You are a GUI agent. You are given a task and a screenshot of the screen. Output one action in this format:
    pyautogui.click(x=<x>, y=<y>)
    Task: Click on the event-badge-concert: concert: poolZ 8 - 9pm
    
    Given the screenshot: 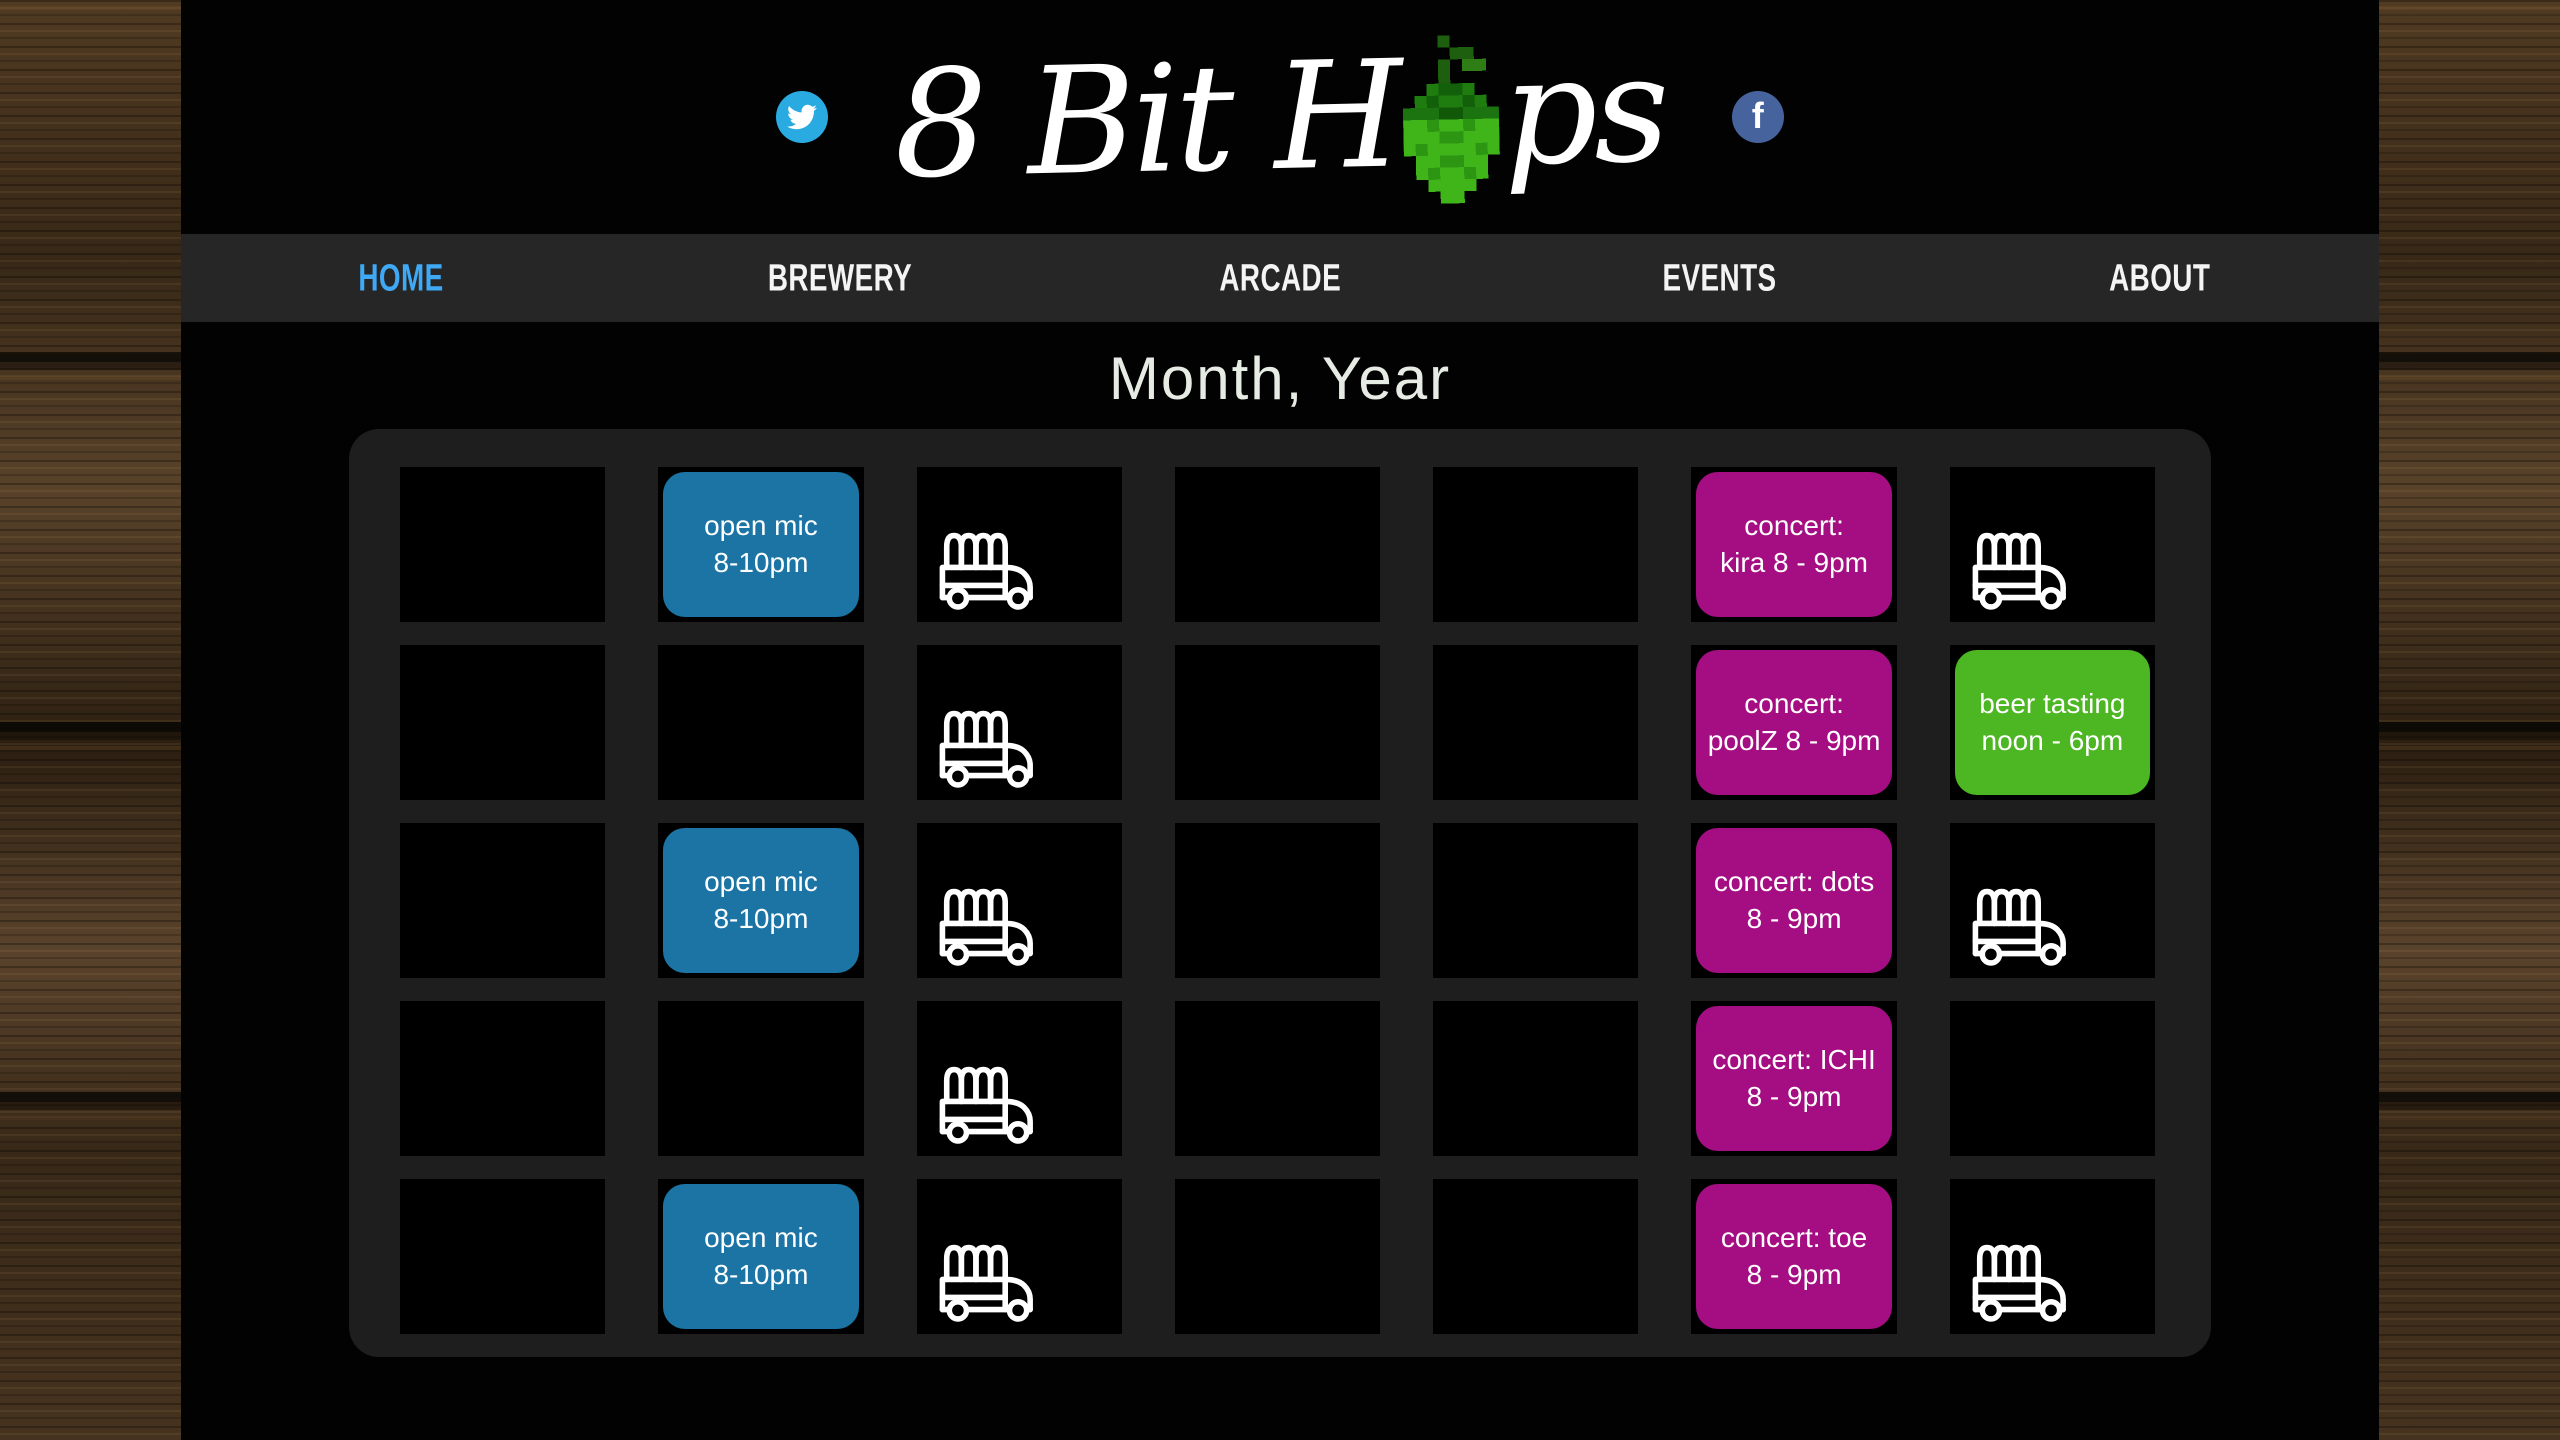 What is the action you would take?
    pyautogui.click(x=1794, y=722)
    